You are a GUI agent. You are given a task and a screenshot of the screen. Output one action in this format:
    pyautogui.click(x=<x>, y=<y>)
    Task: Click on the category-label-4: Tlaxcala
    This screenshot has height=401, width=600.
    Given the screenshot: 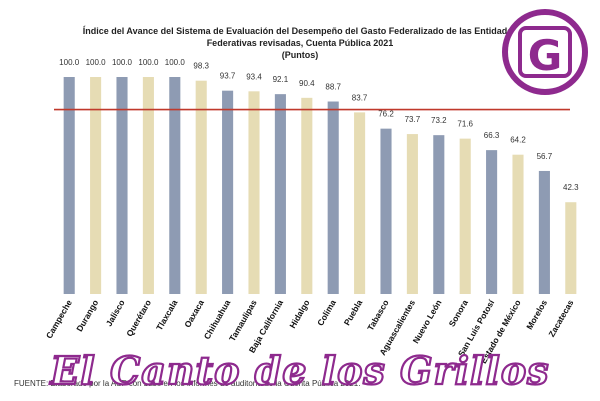 What is the action you would take?
    pyautogui.click(x=167, y=315)
    